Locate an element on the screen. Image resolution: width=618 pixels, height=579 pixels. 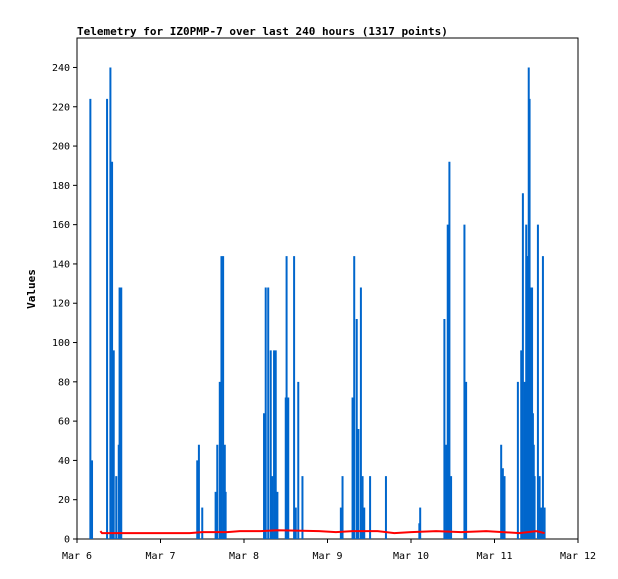
x-tick-label: Mar 11 is located at coordinates (494, 556).